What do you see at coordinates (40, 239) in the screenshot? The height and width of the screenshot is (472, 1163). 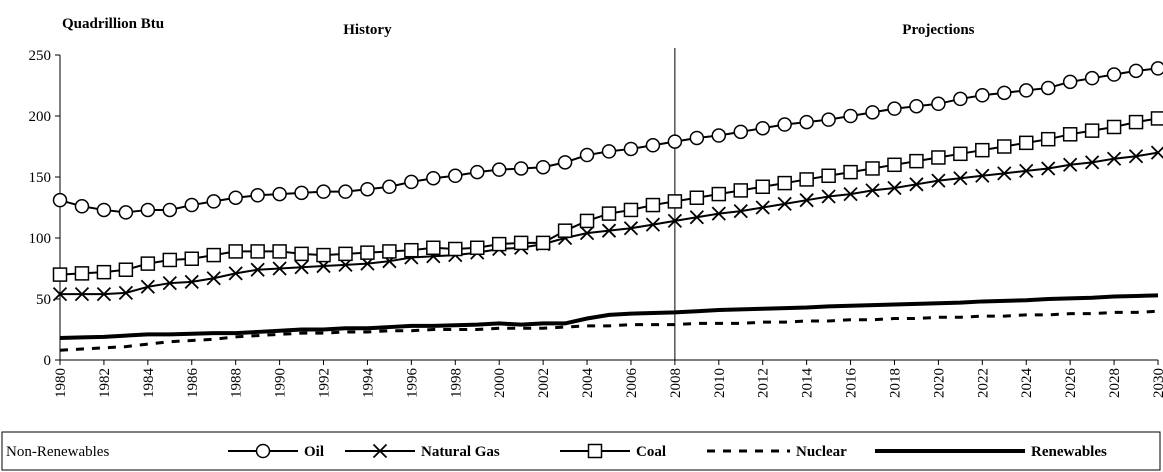 I see `y-tick-label: 100` at bounding box center [40, 239].